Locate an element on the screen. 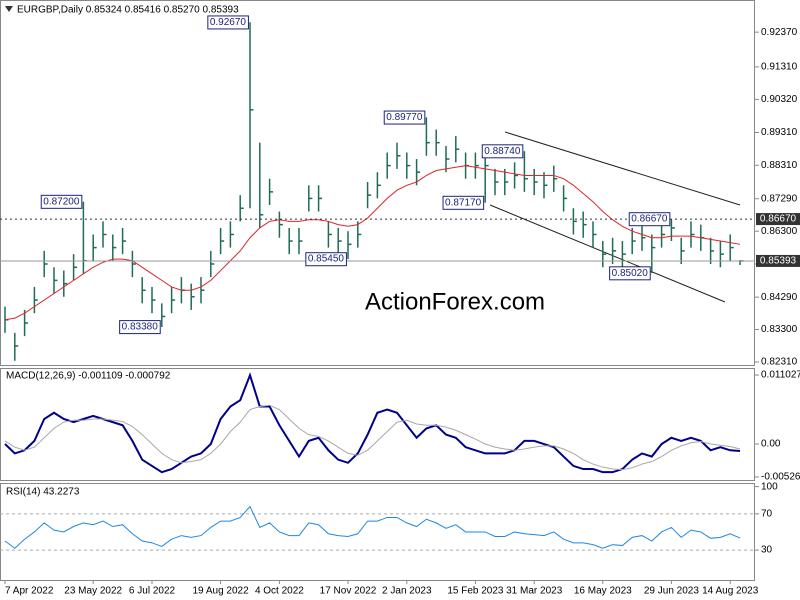 The image size is (800, 600). level-label: 0.85393 is located at coordinates (778, 261).